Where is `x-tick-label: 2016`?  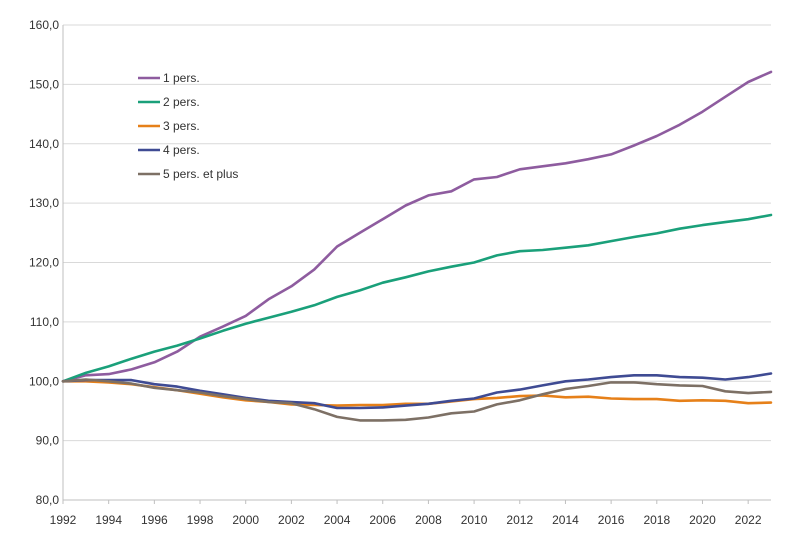 x-tick-label: 2016 is located at coordinates (611, 520).